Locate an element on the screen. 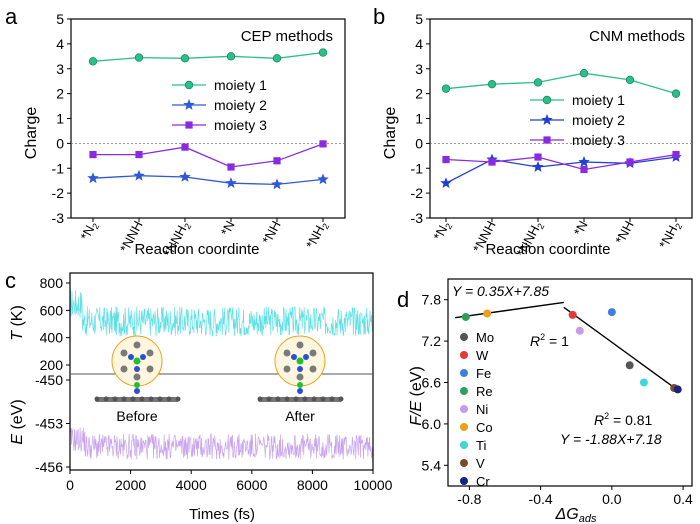 The image size is (700, 524). annotation-after: After is located at coordinates (300, 416).